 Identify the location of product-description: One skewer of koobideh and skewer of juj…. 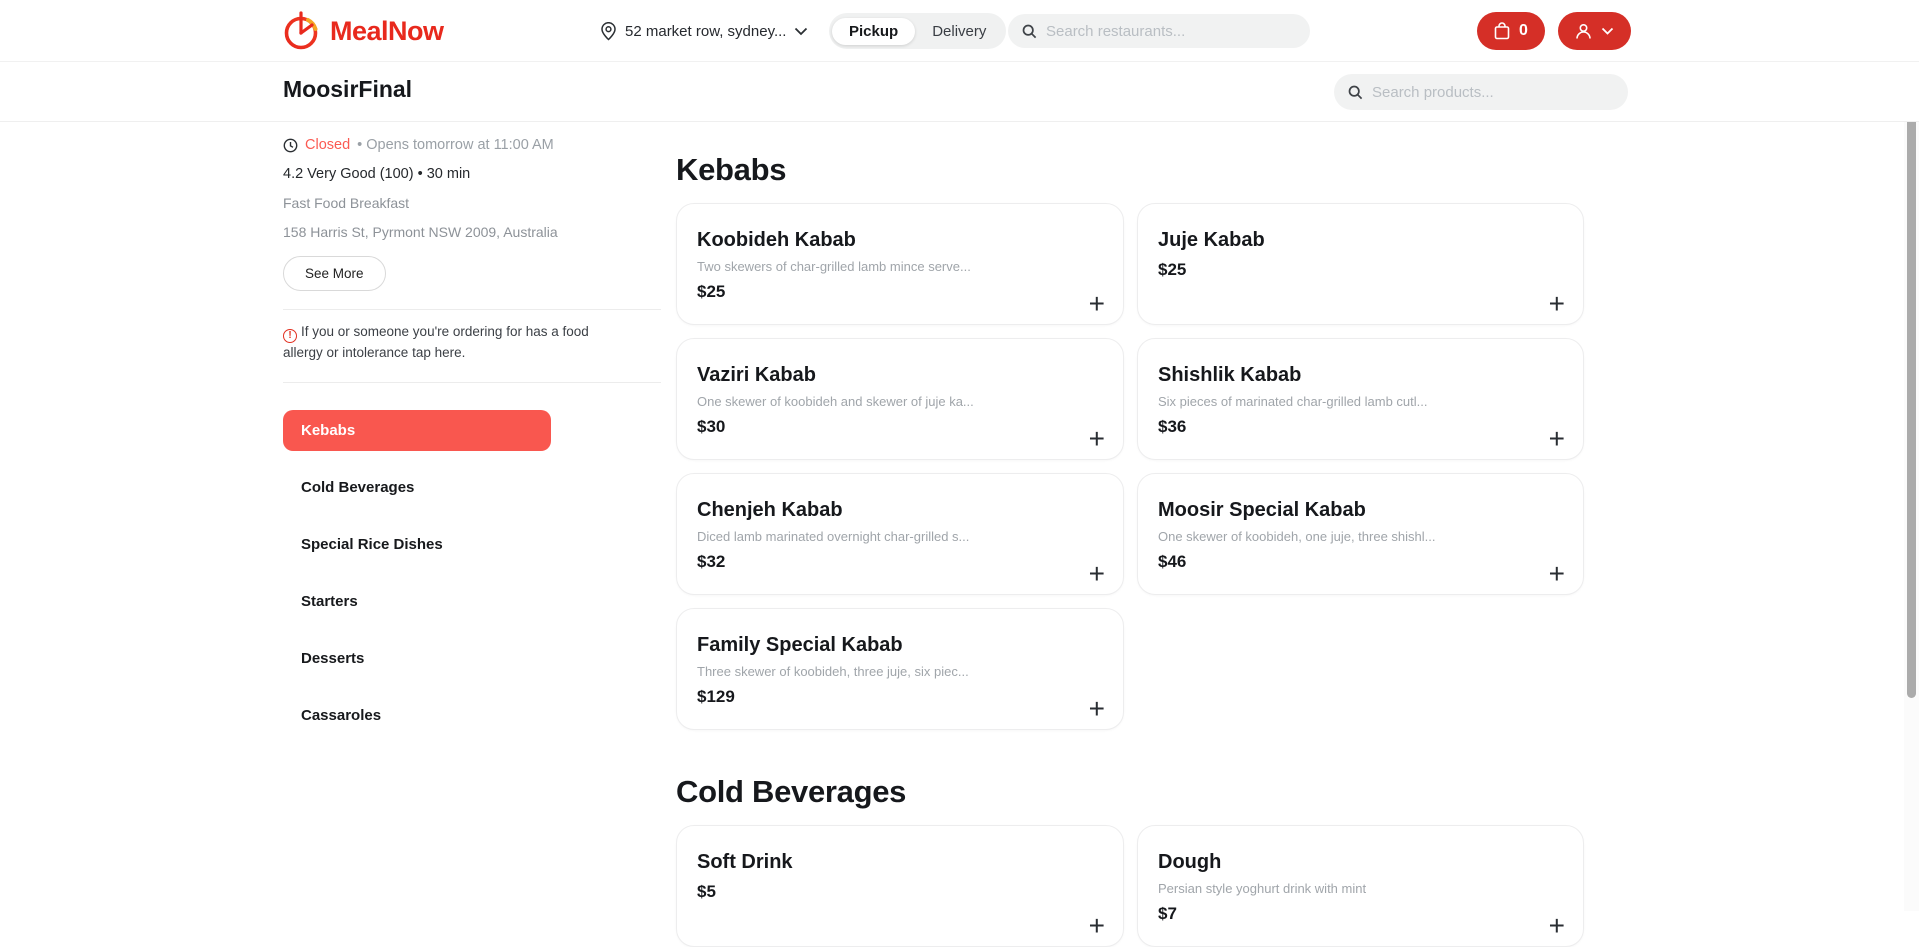
(835, 401).